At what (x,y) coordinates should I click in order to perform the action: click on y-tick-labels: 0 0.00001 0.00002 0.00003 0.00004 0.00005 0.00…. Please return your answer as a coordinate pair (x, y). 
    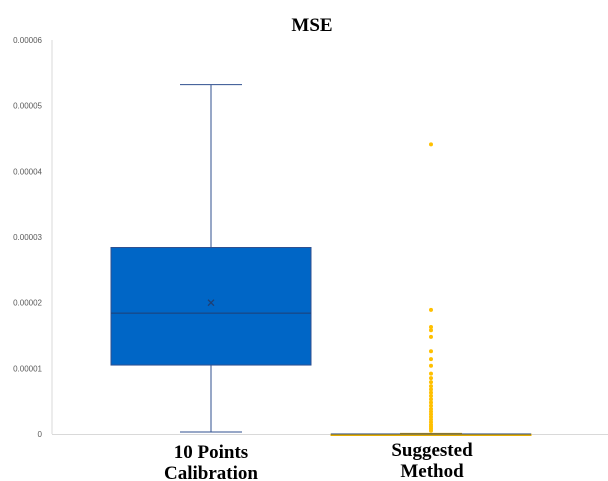
    Looking at the image, I should click on (27, 237).